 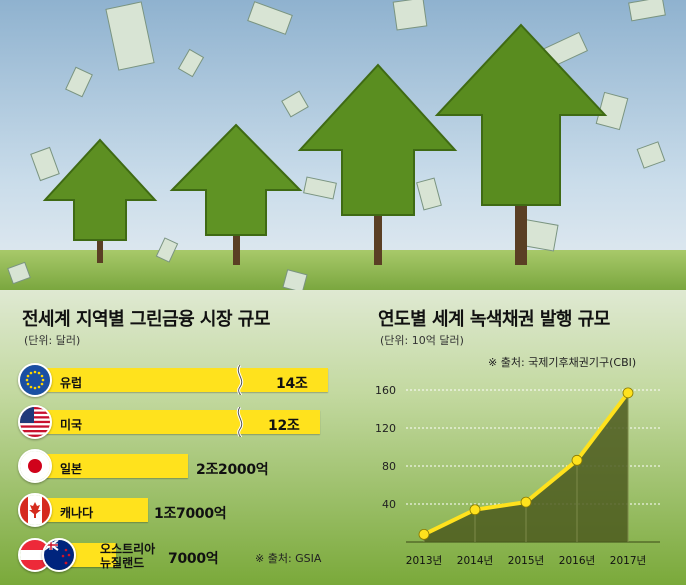 What do you see at coordinates (71, 469) in the screenshot?
I see `category-label-japan: 일본` at bounding box center [71, 469].